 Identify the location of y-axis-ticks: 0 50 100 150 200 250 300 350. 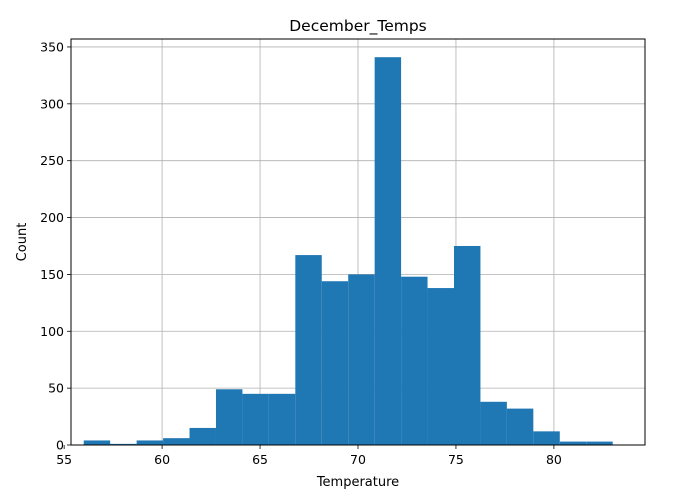
(55, 246).